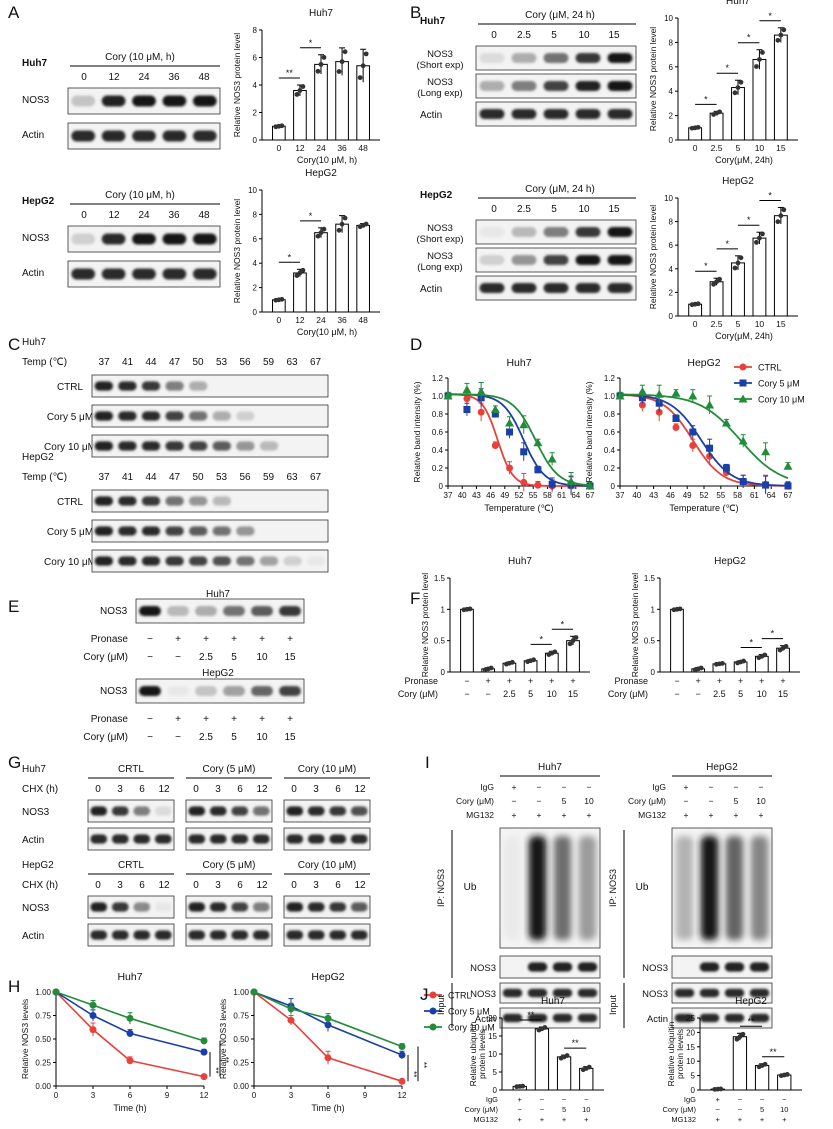  Describe the element at coordinates (470, 887) in the screenshot. I see `ub-label: Ub` at that location.